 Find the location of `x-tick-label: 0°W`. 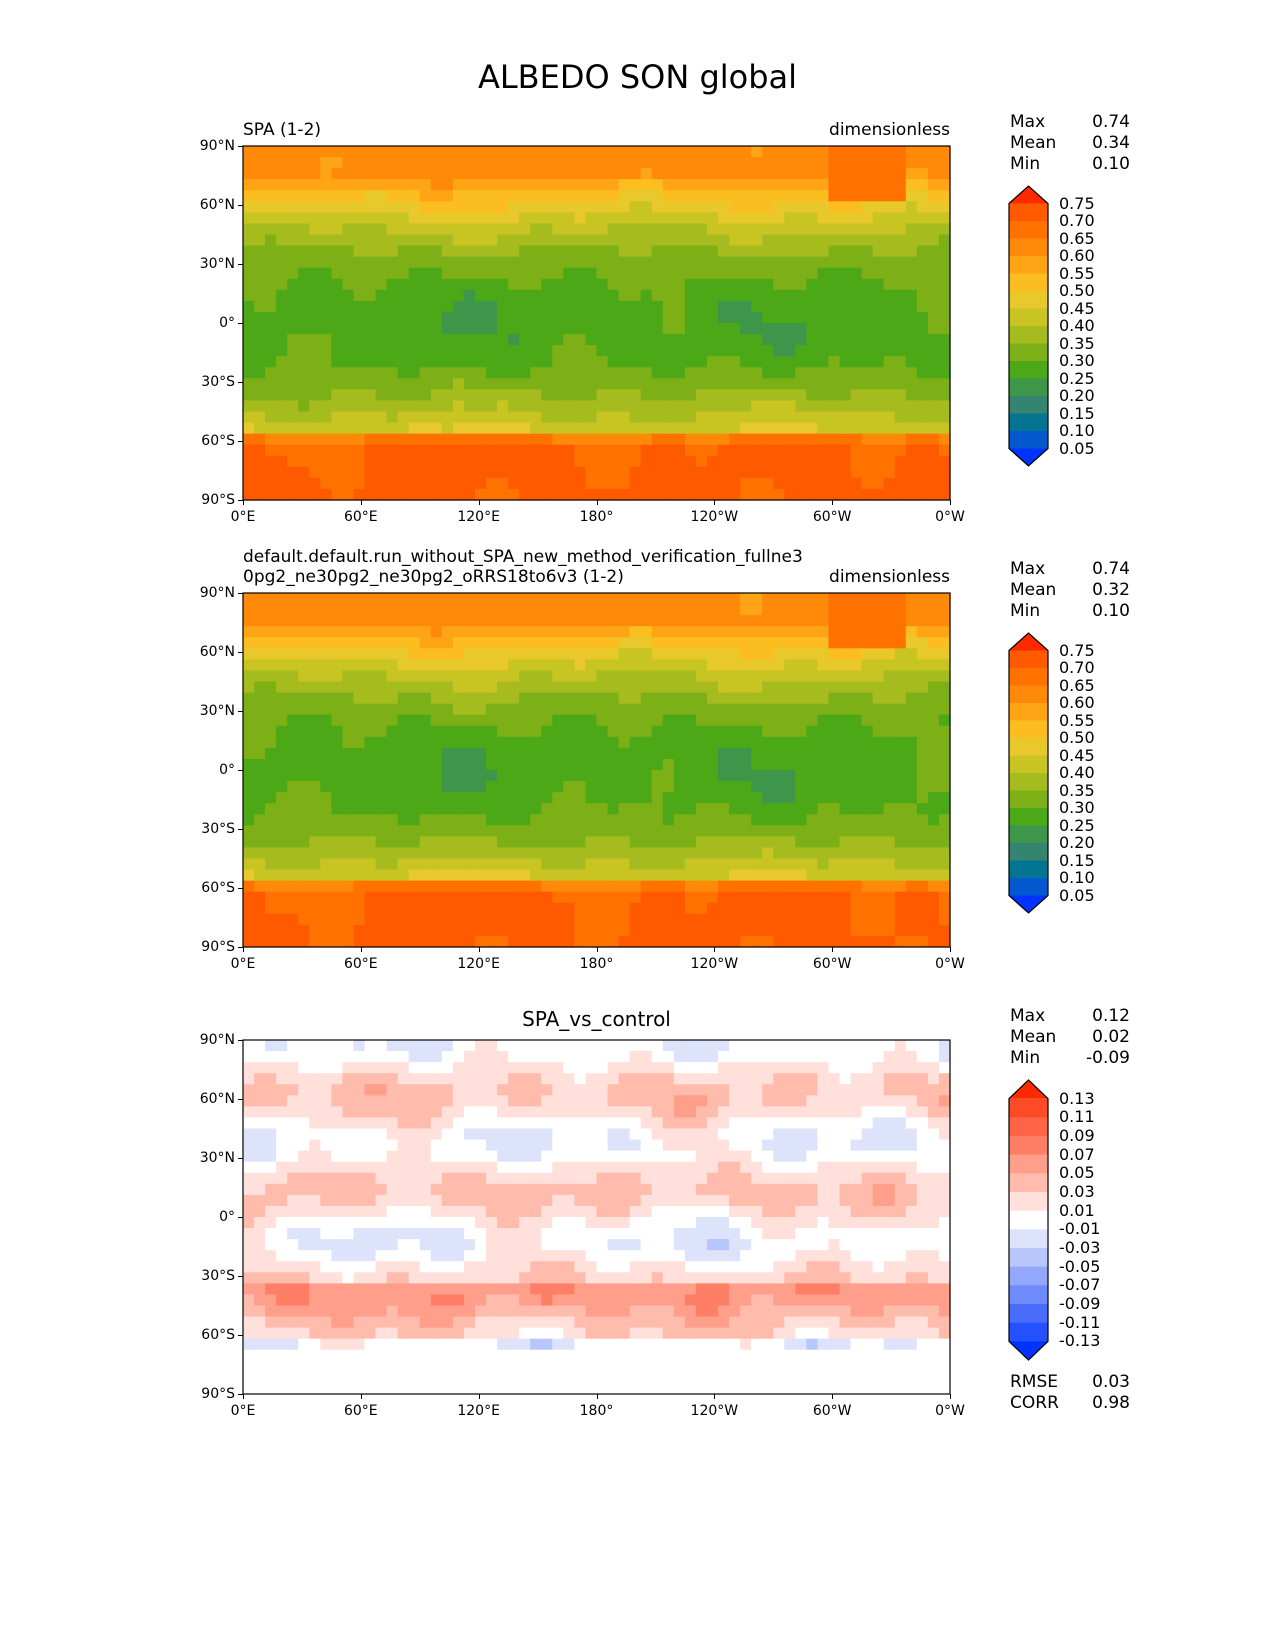

x-tick-label: 0°W is located at coordinates (950, 964).